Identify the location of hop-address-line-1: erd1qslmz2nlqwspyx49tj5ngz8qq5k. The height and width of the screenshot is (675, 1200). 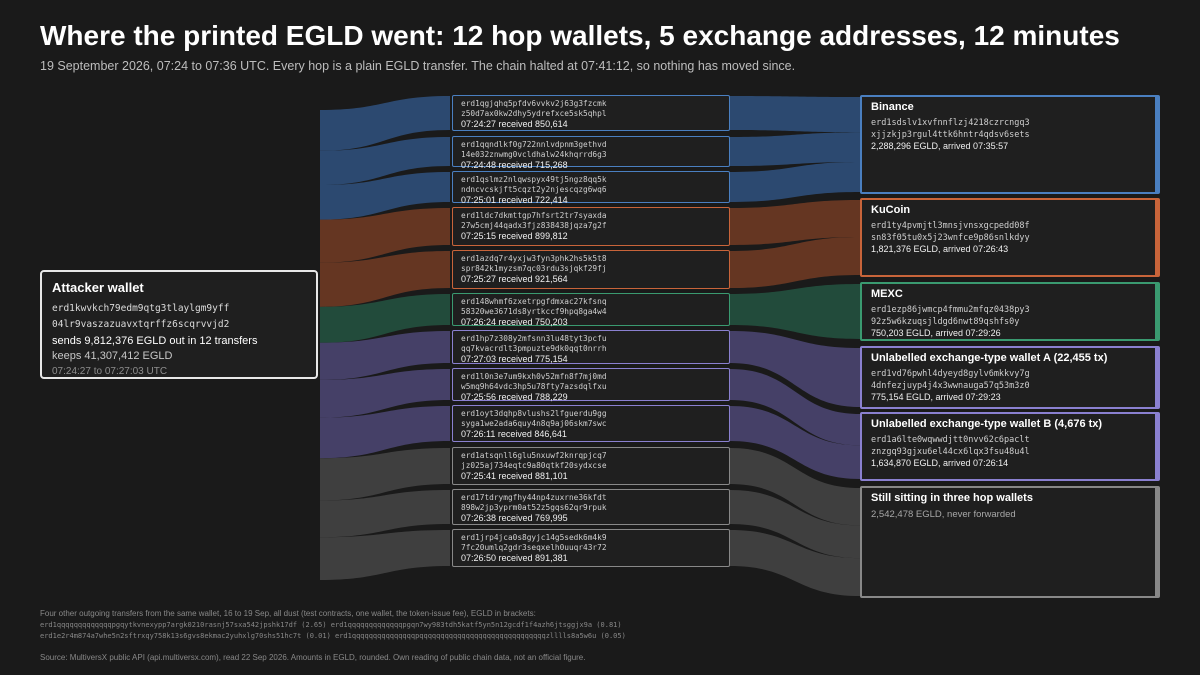
(534, 179).